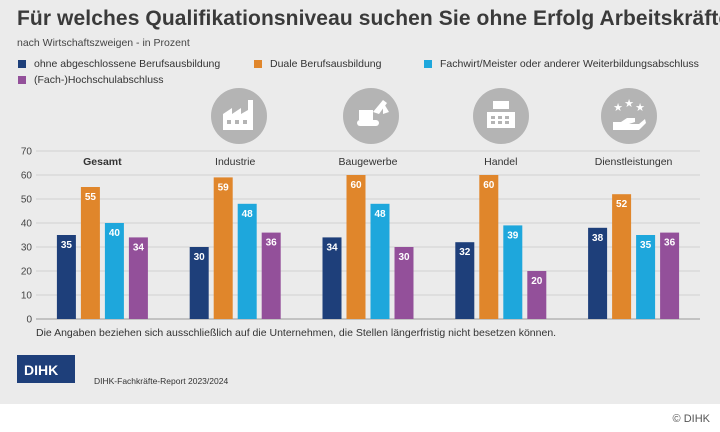 The image size is (720, 432). Describe the element at coordinates (27, 176) in the screenshot. I see `y-tick-label: 60` at that location.